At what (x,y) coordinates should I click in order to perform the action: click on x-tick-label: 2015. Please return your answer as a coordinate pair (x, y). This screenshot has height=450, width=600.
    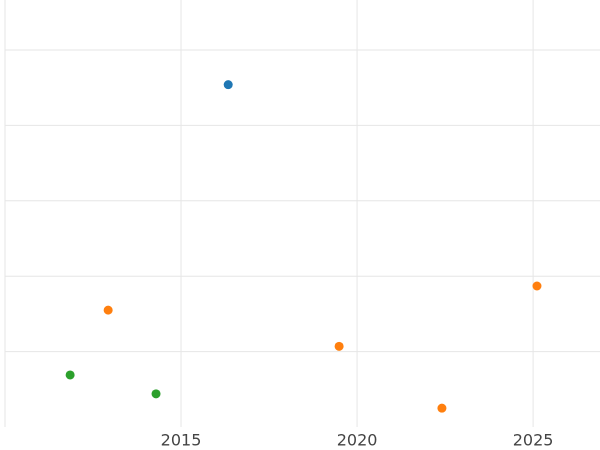
    Looking at the image, I should click on (181, 440).